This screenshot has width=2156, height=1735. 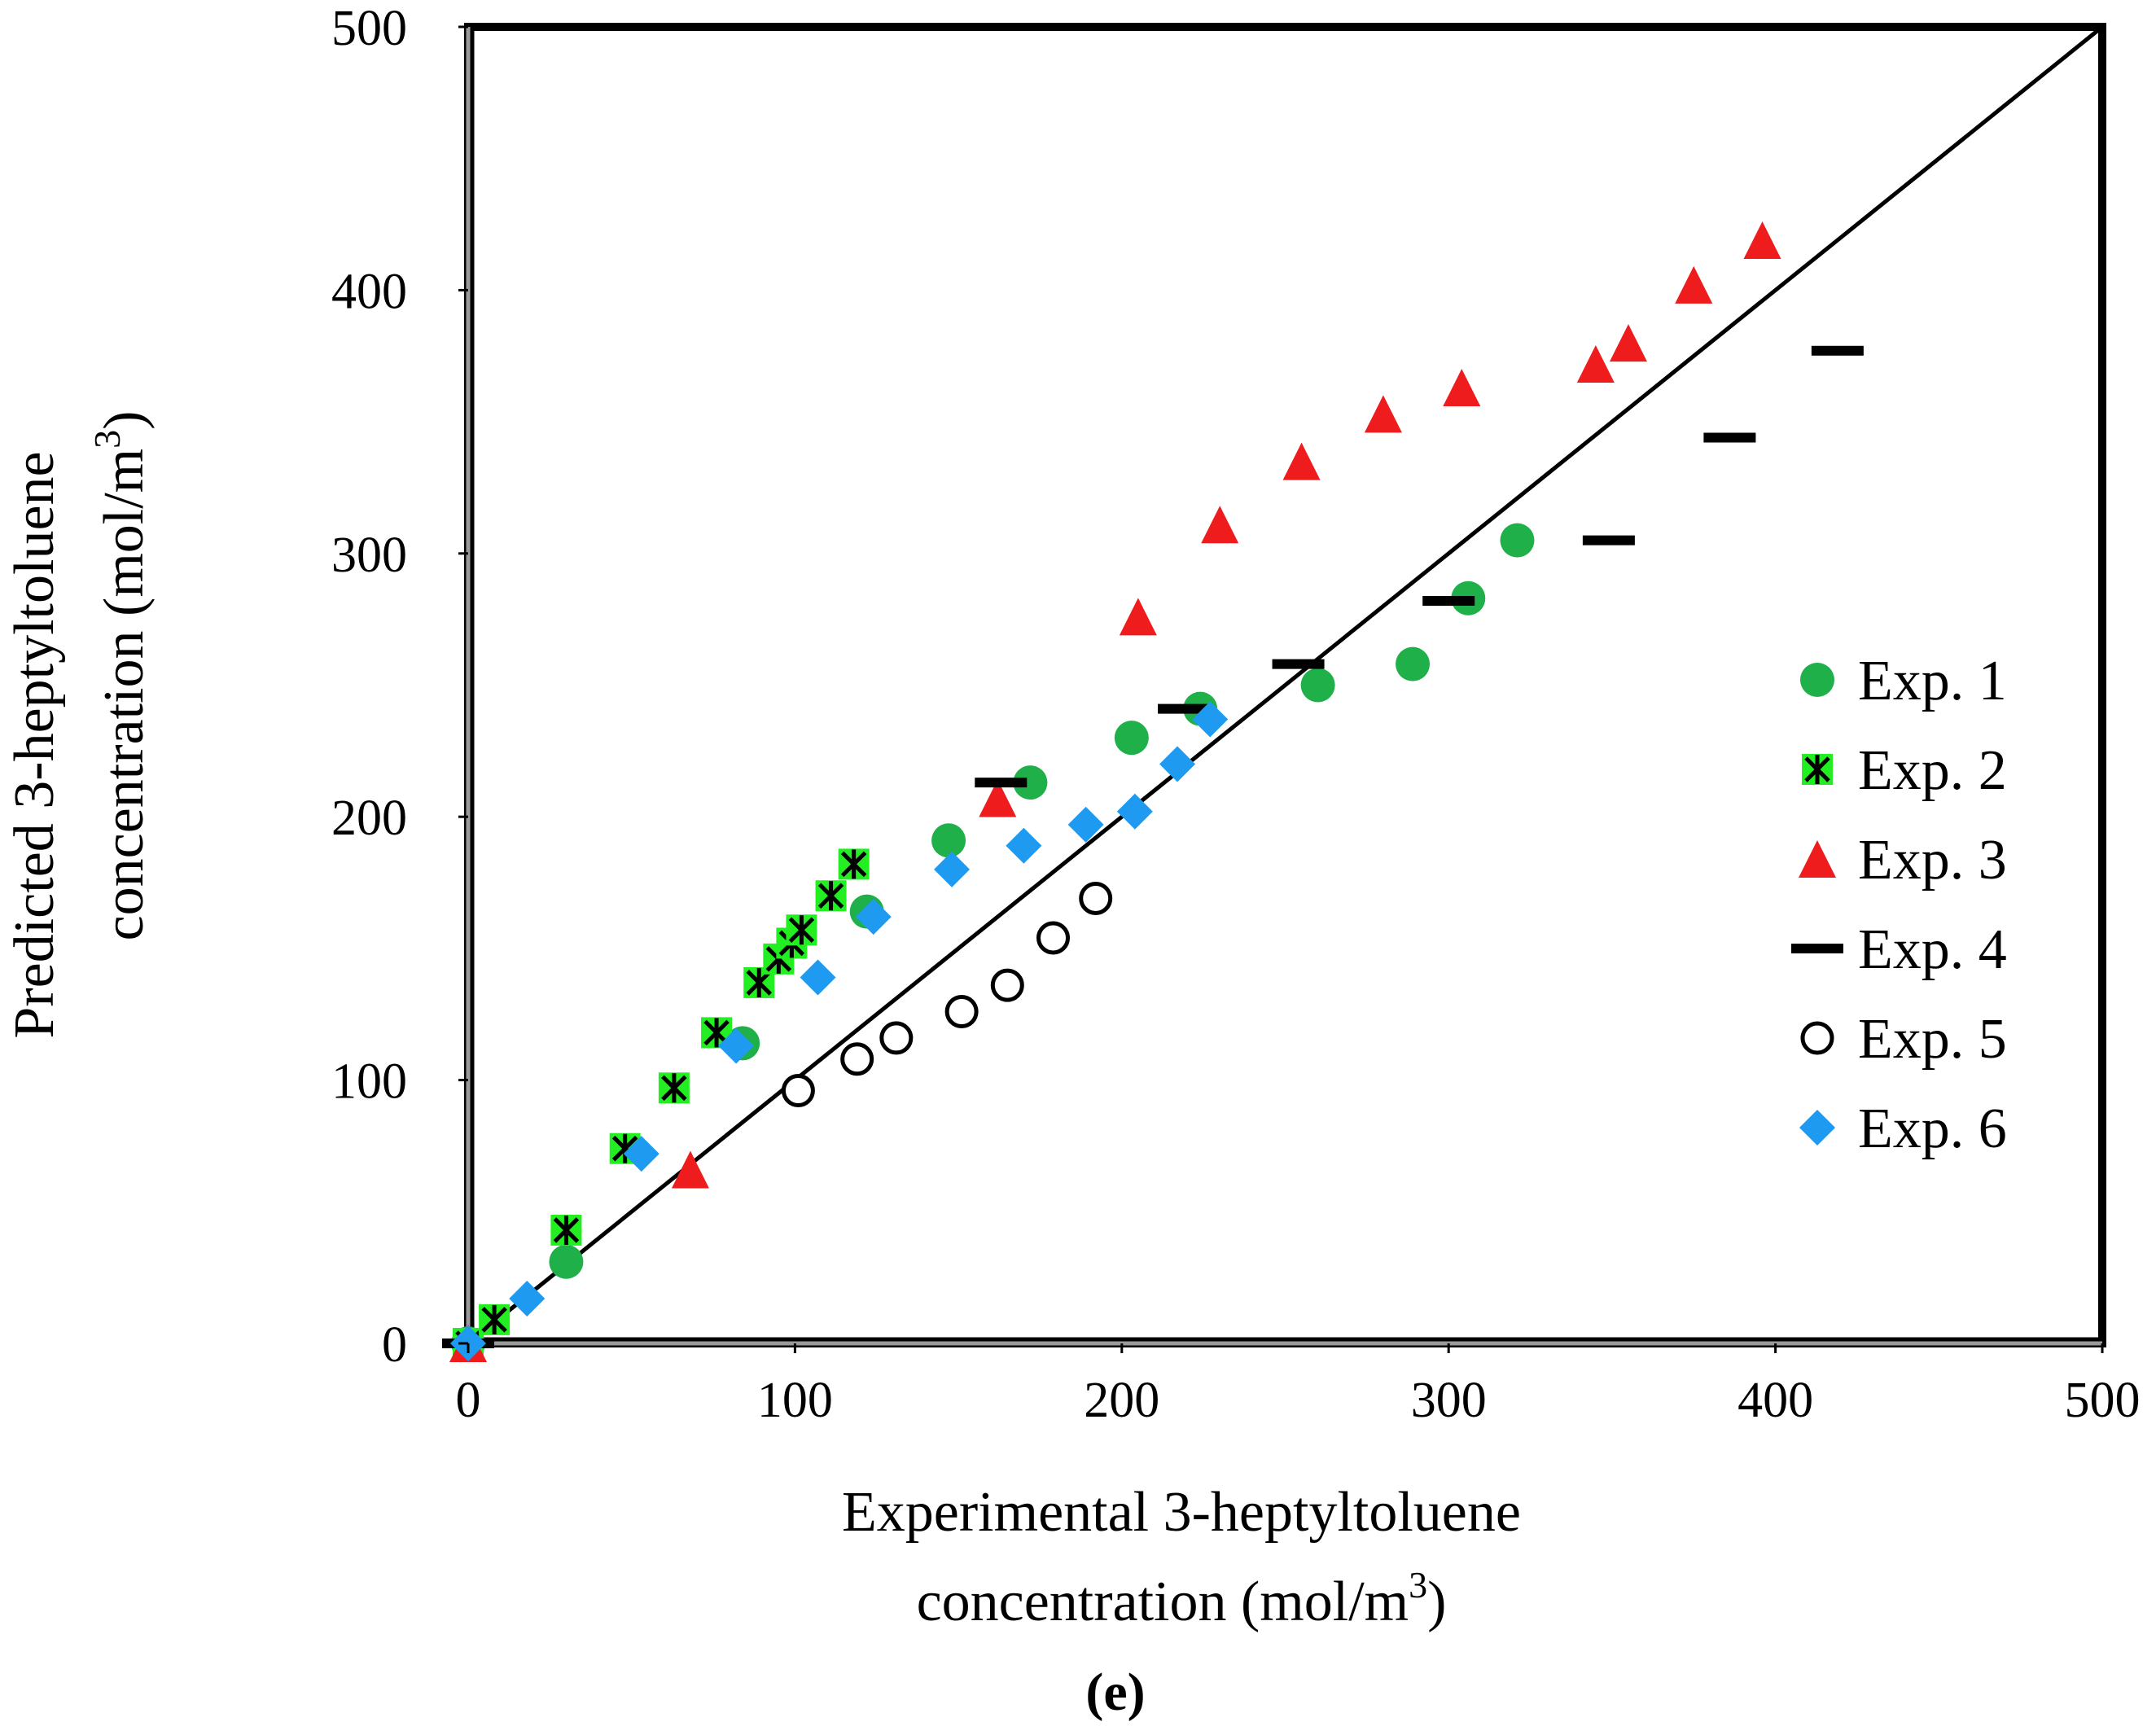 I want to click on legend-item-exp-4: Exp. 4, so click(x=1899, y=949).